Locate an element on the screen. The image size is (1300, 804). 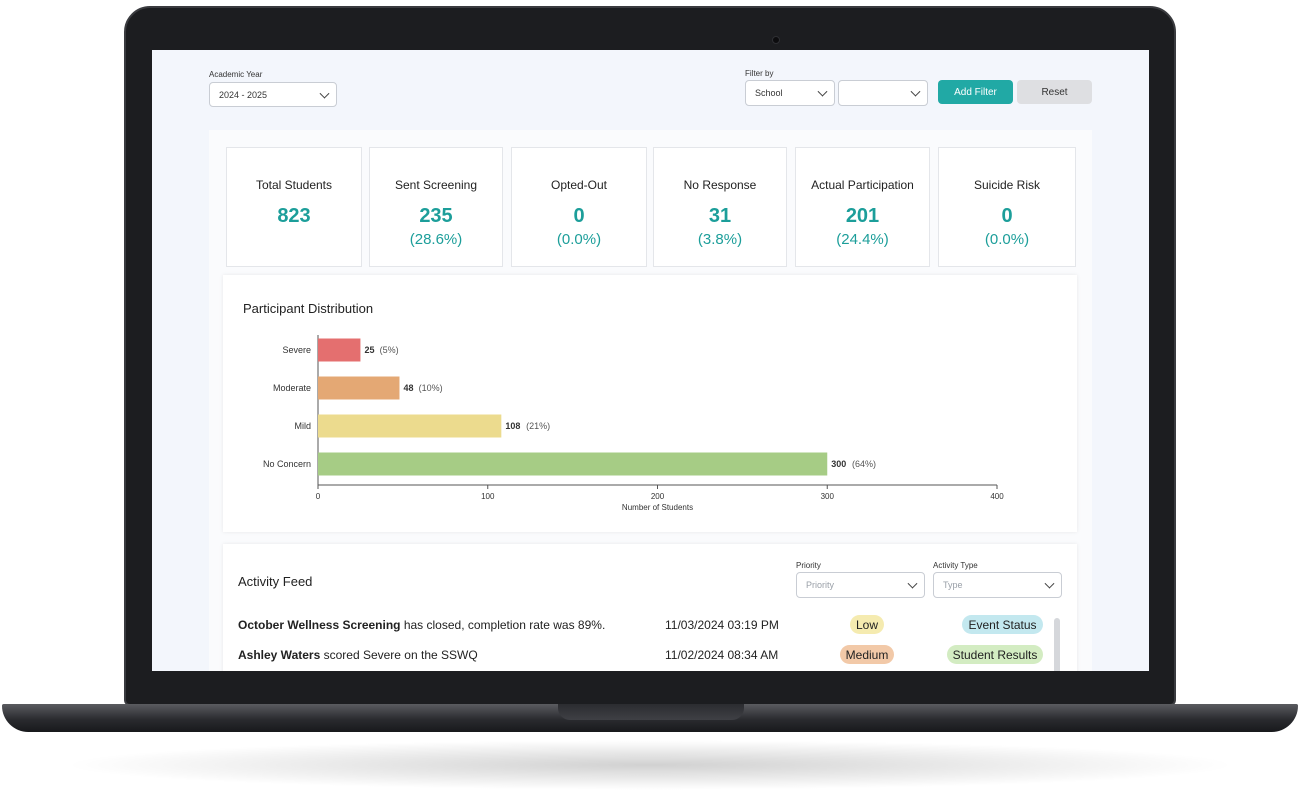
activity-message: Ashley Waters scored Severe on the SSWQ is located at coordinates (358, 655).